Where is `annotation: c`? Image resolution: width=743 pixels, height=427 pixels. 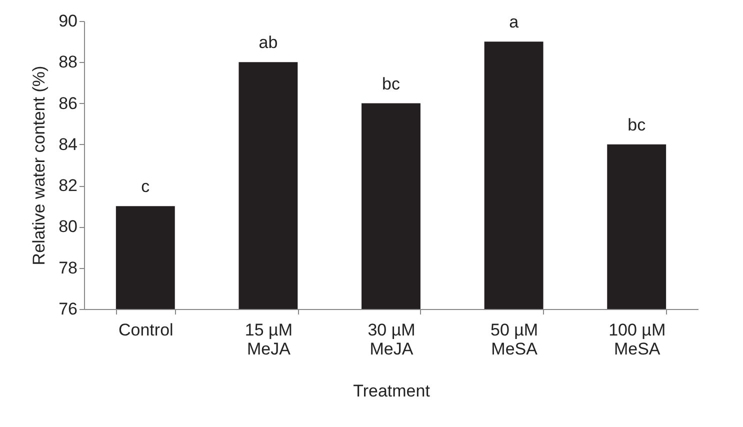 annotation: c is located at coordinates (145, 186).